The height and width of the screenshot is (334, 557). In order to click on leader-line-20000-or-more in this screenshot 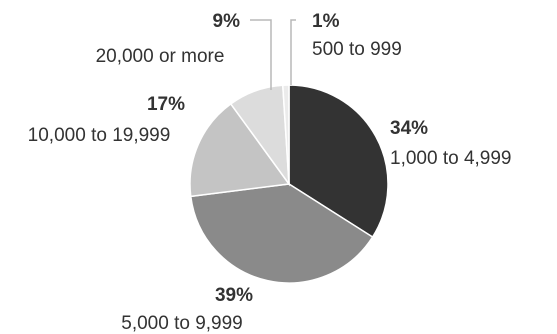, I will do `click(261, 54)`.